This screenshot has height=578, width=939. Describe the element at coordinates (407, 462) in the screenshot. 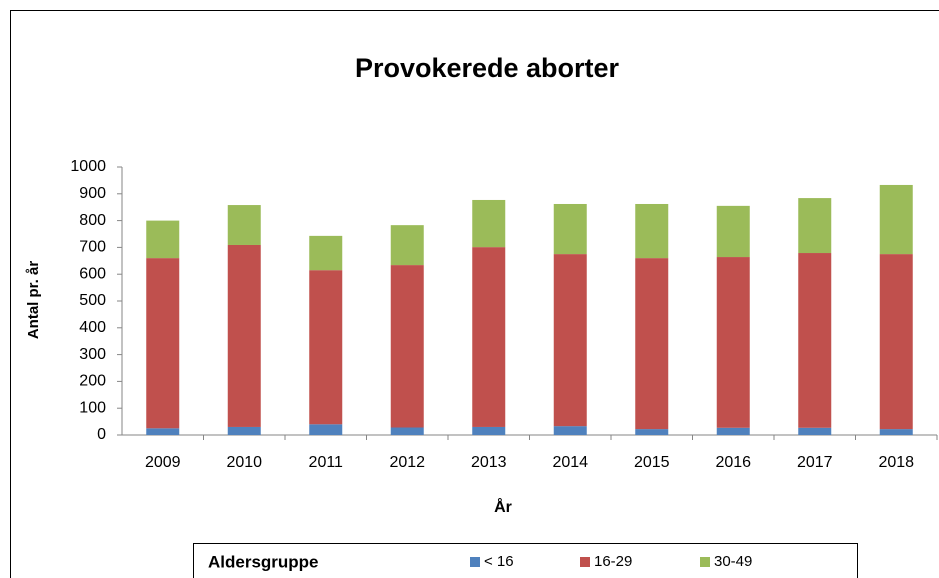

I see `x-tick-label: 2012` at that location.